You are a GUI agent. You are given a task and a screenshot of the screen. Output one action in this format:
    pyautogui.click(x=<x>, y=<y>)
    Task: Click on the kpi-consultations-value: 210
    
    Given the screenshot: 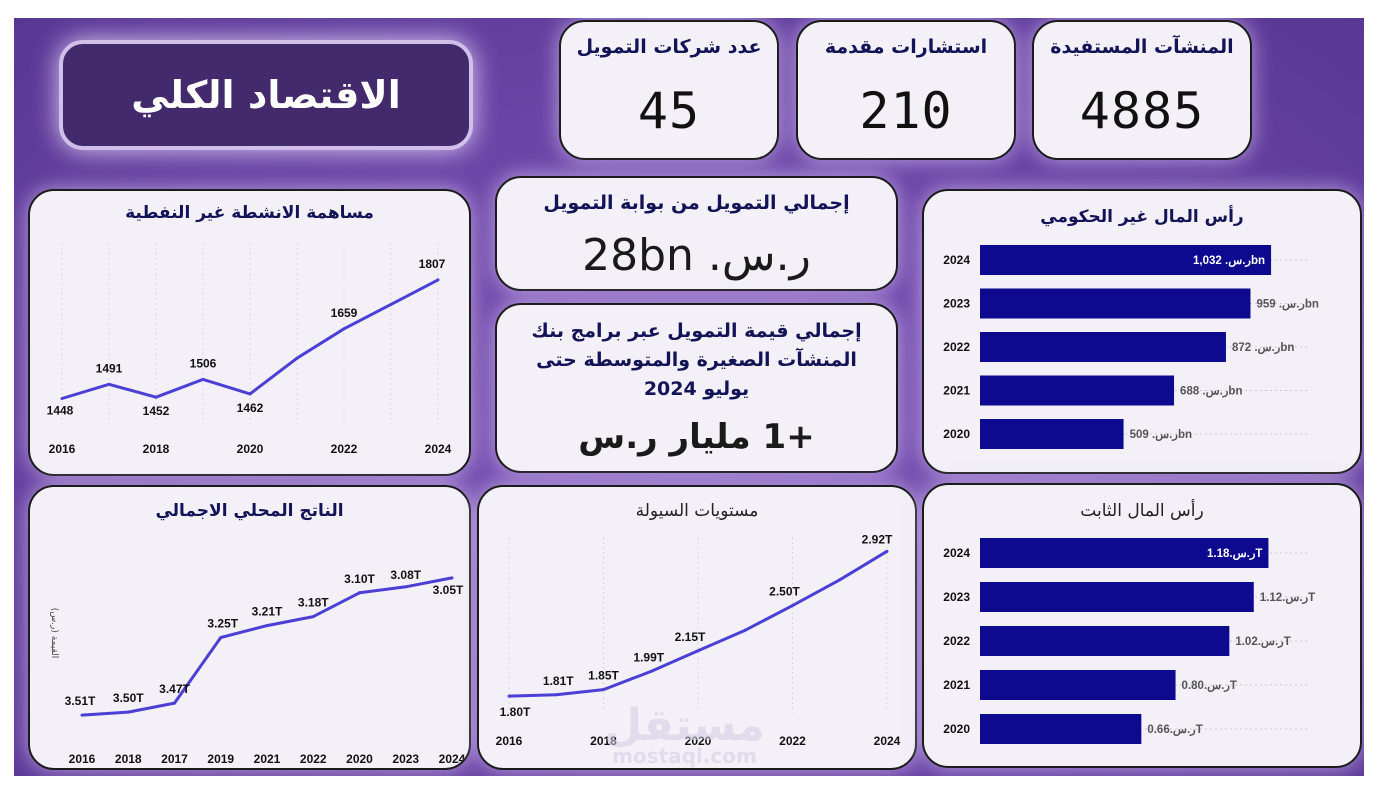 What is the action you would take?
    pyautogui.click(x=906, y=111)
    